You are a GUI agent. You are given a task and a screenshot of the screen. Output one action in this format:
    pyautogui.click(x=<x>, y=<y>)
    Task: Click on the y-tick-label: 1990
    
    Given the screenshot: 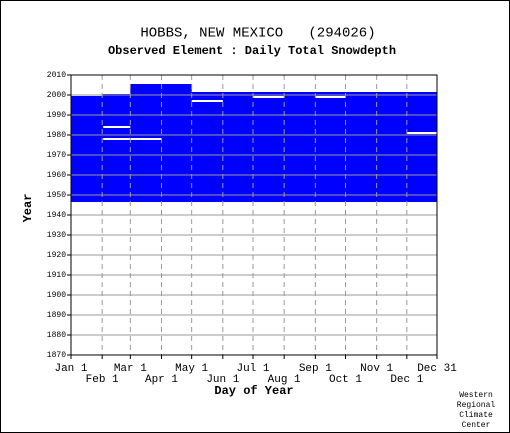 What is the action you would take?
    pyautogui.click(x=56, y=115)
    